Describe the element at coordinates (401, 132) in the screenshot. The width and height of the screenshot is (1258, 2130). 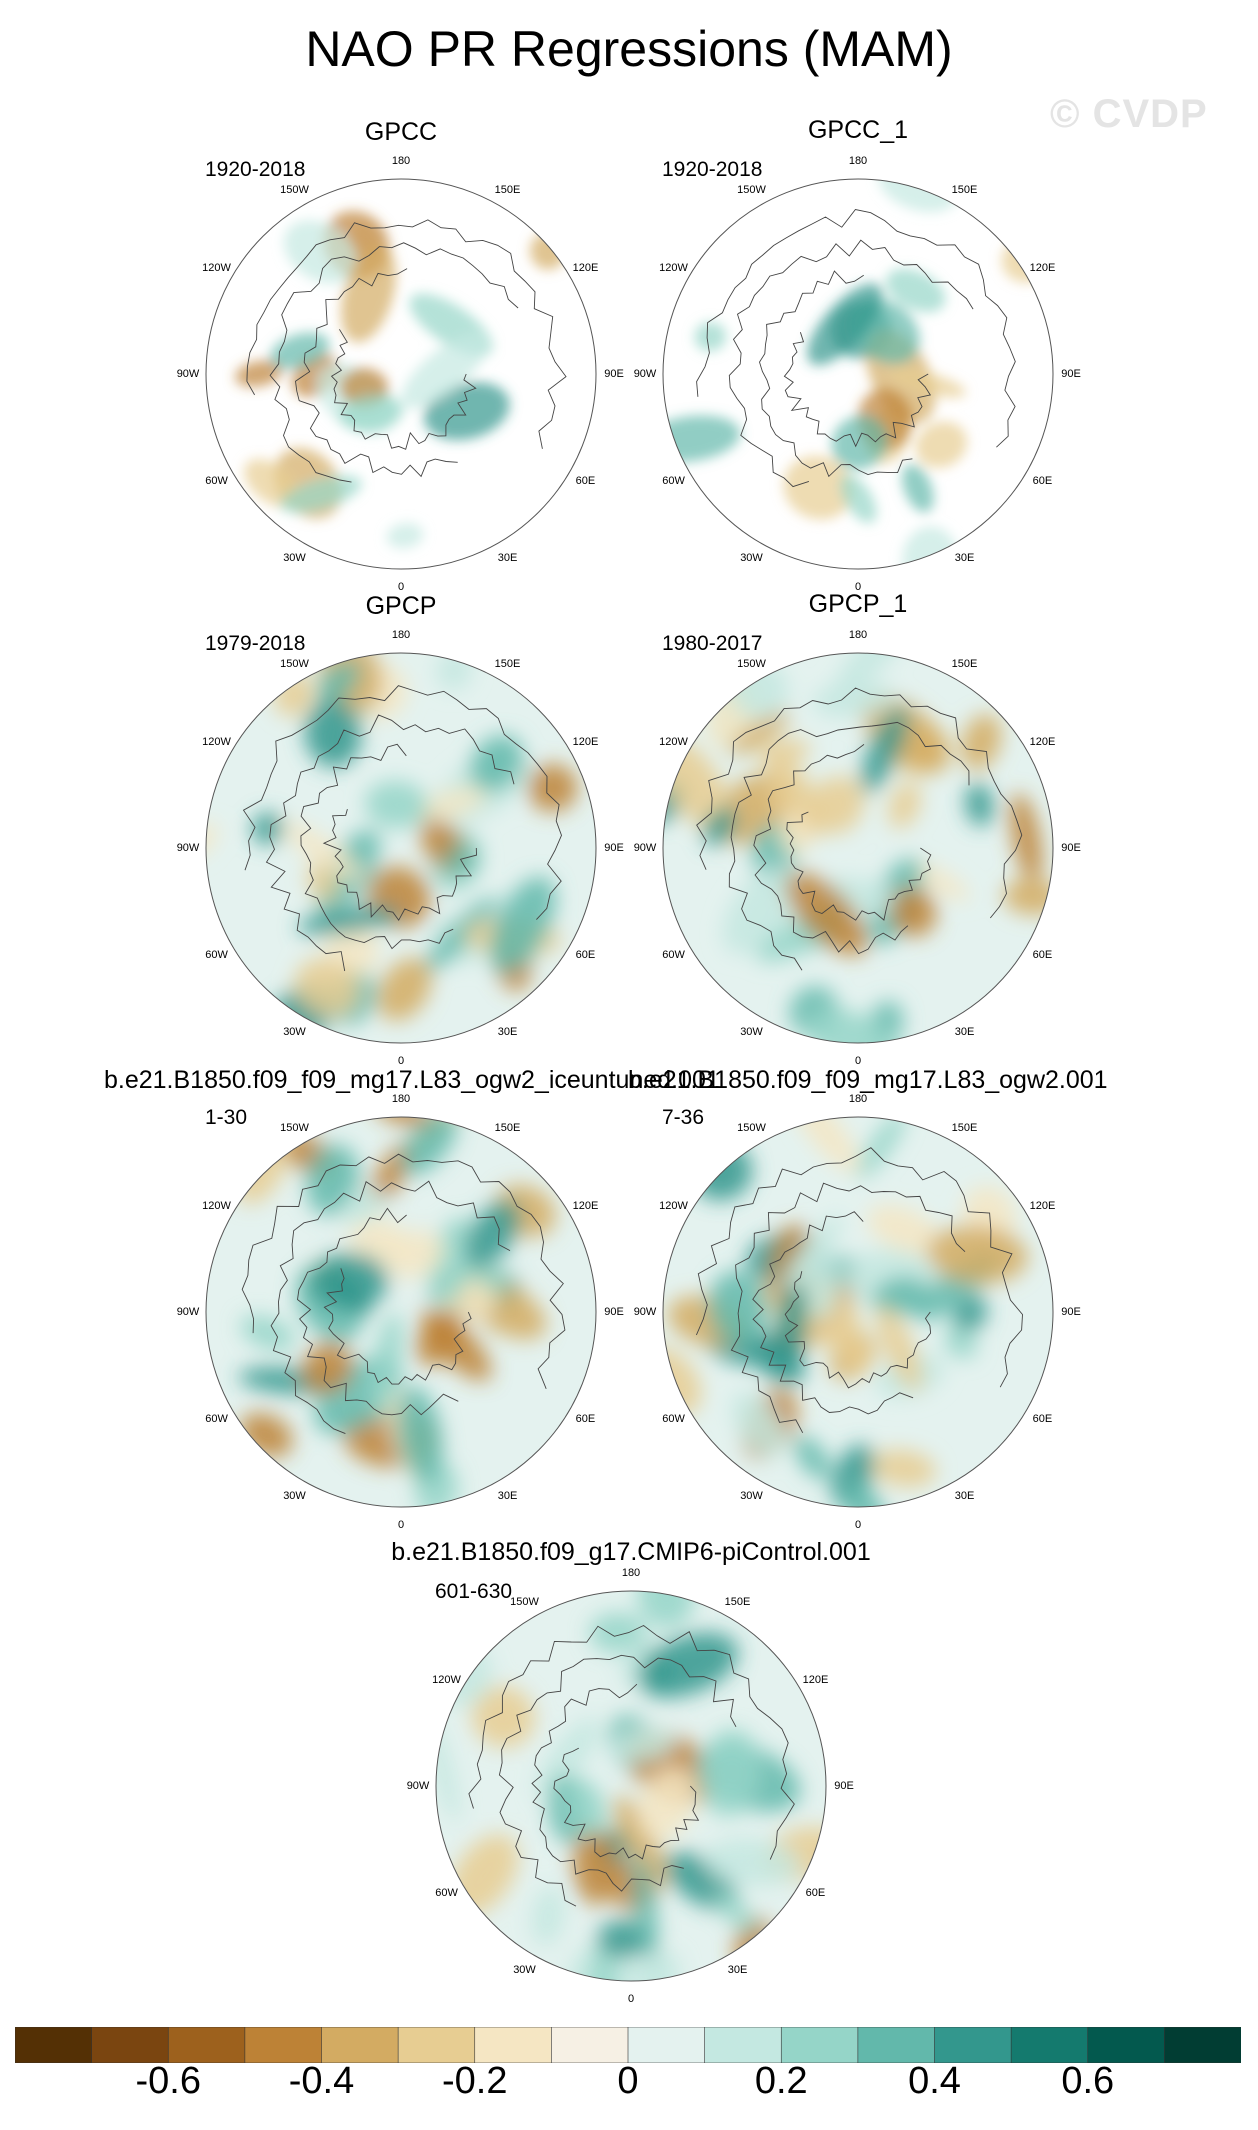
I see `panel-title-gpcc: GPCC` at that location.